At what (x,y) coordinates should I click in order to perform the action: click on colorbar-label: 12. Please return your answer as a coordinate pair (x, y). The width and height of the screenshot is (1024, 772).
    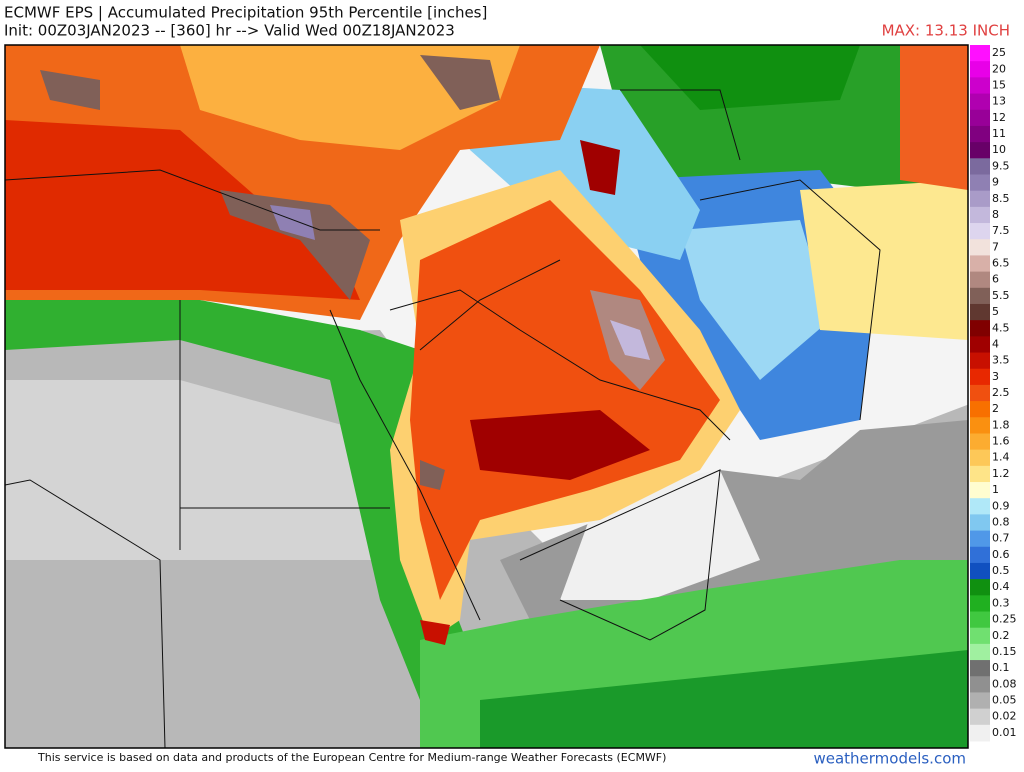
    Looking at the image, I should click on (999, 117).